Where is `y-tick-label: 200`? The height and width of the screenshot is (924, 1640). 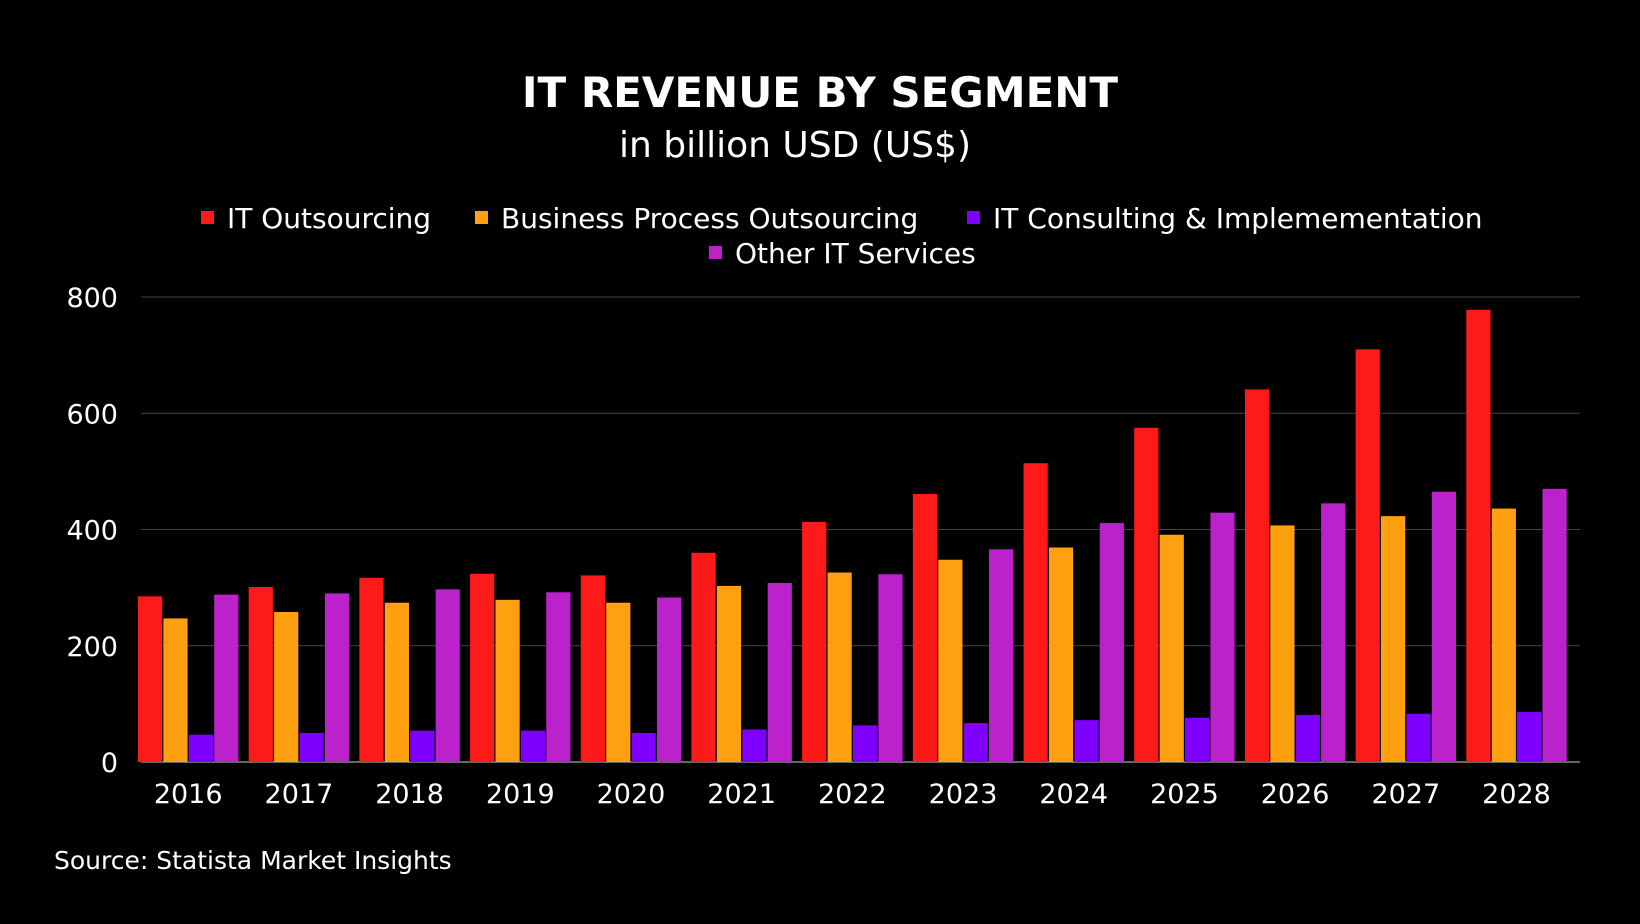 y-tick-label: 200 is located at coordinates (92, 647).